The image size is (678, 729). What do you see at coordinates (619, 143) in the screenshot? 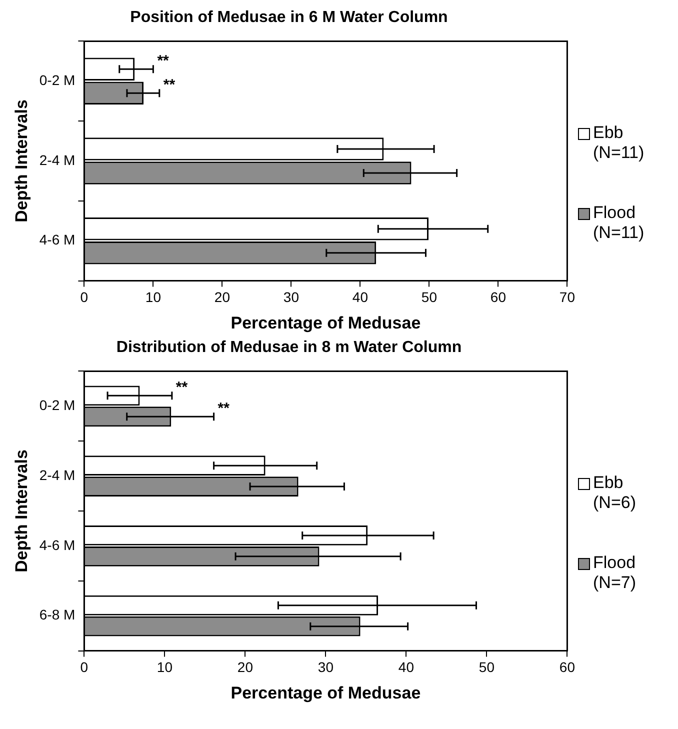
I see `text: Ebb (N=11)` at bounding box center [619, 143].